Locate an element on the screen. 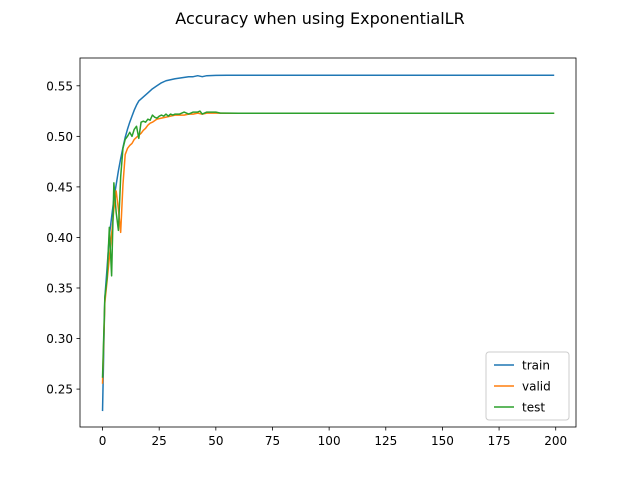  x-tick-label: 75 is located at coordinates (272, 441).